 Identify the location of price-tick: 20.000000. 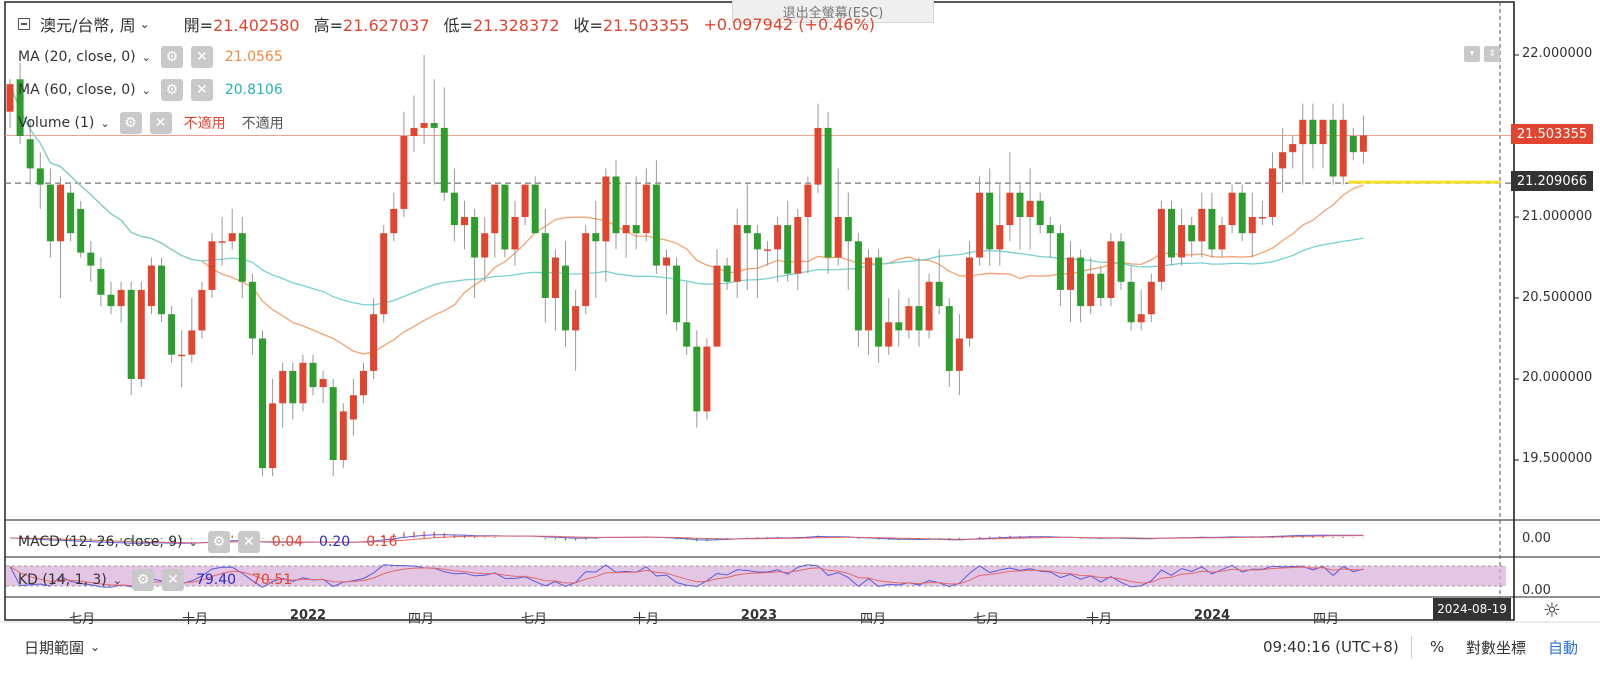
(1557, 377).